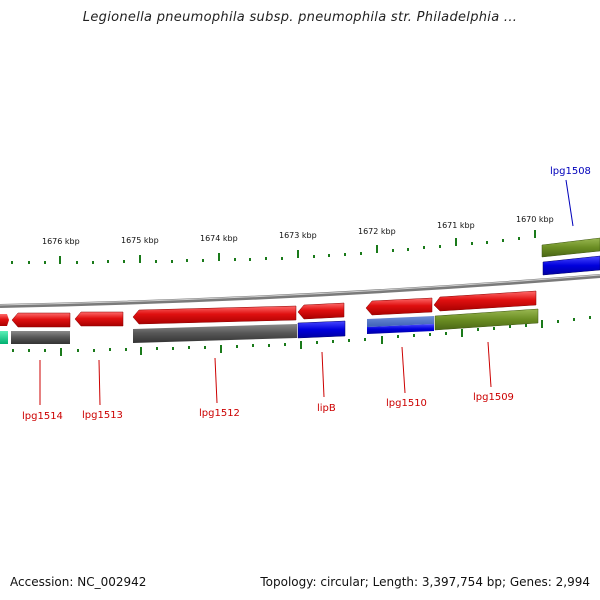 Image resolution: width=600 pixels, height=600 pixels. What do you see at coordinates (326, 408) in the screenshot?
I see `gene-label-lipB: lipB` at bounding box center [326, 408].